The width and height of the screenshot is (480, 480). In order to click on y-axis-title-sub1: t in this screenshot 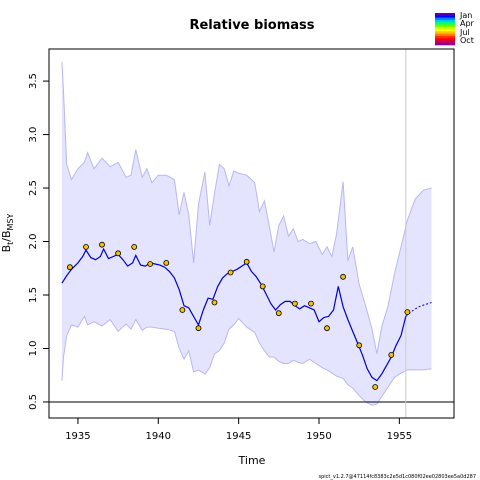, I will do `click(10, 243)`.